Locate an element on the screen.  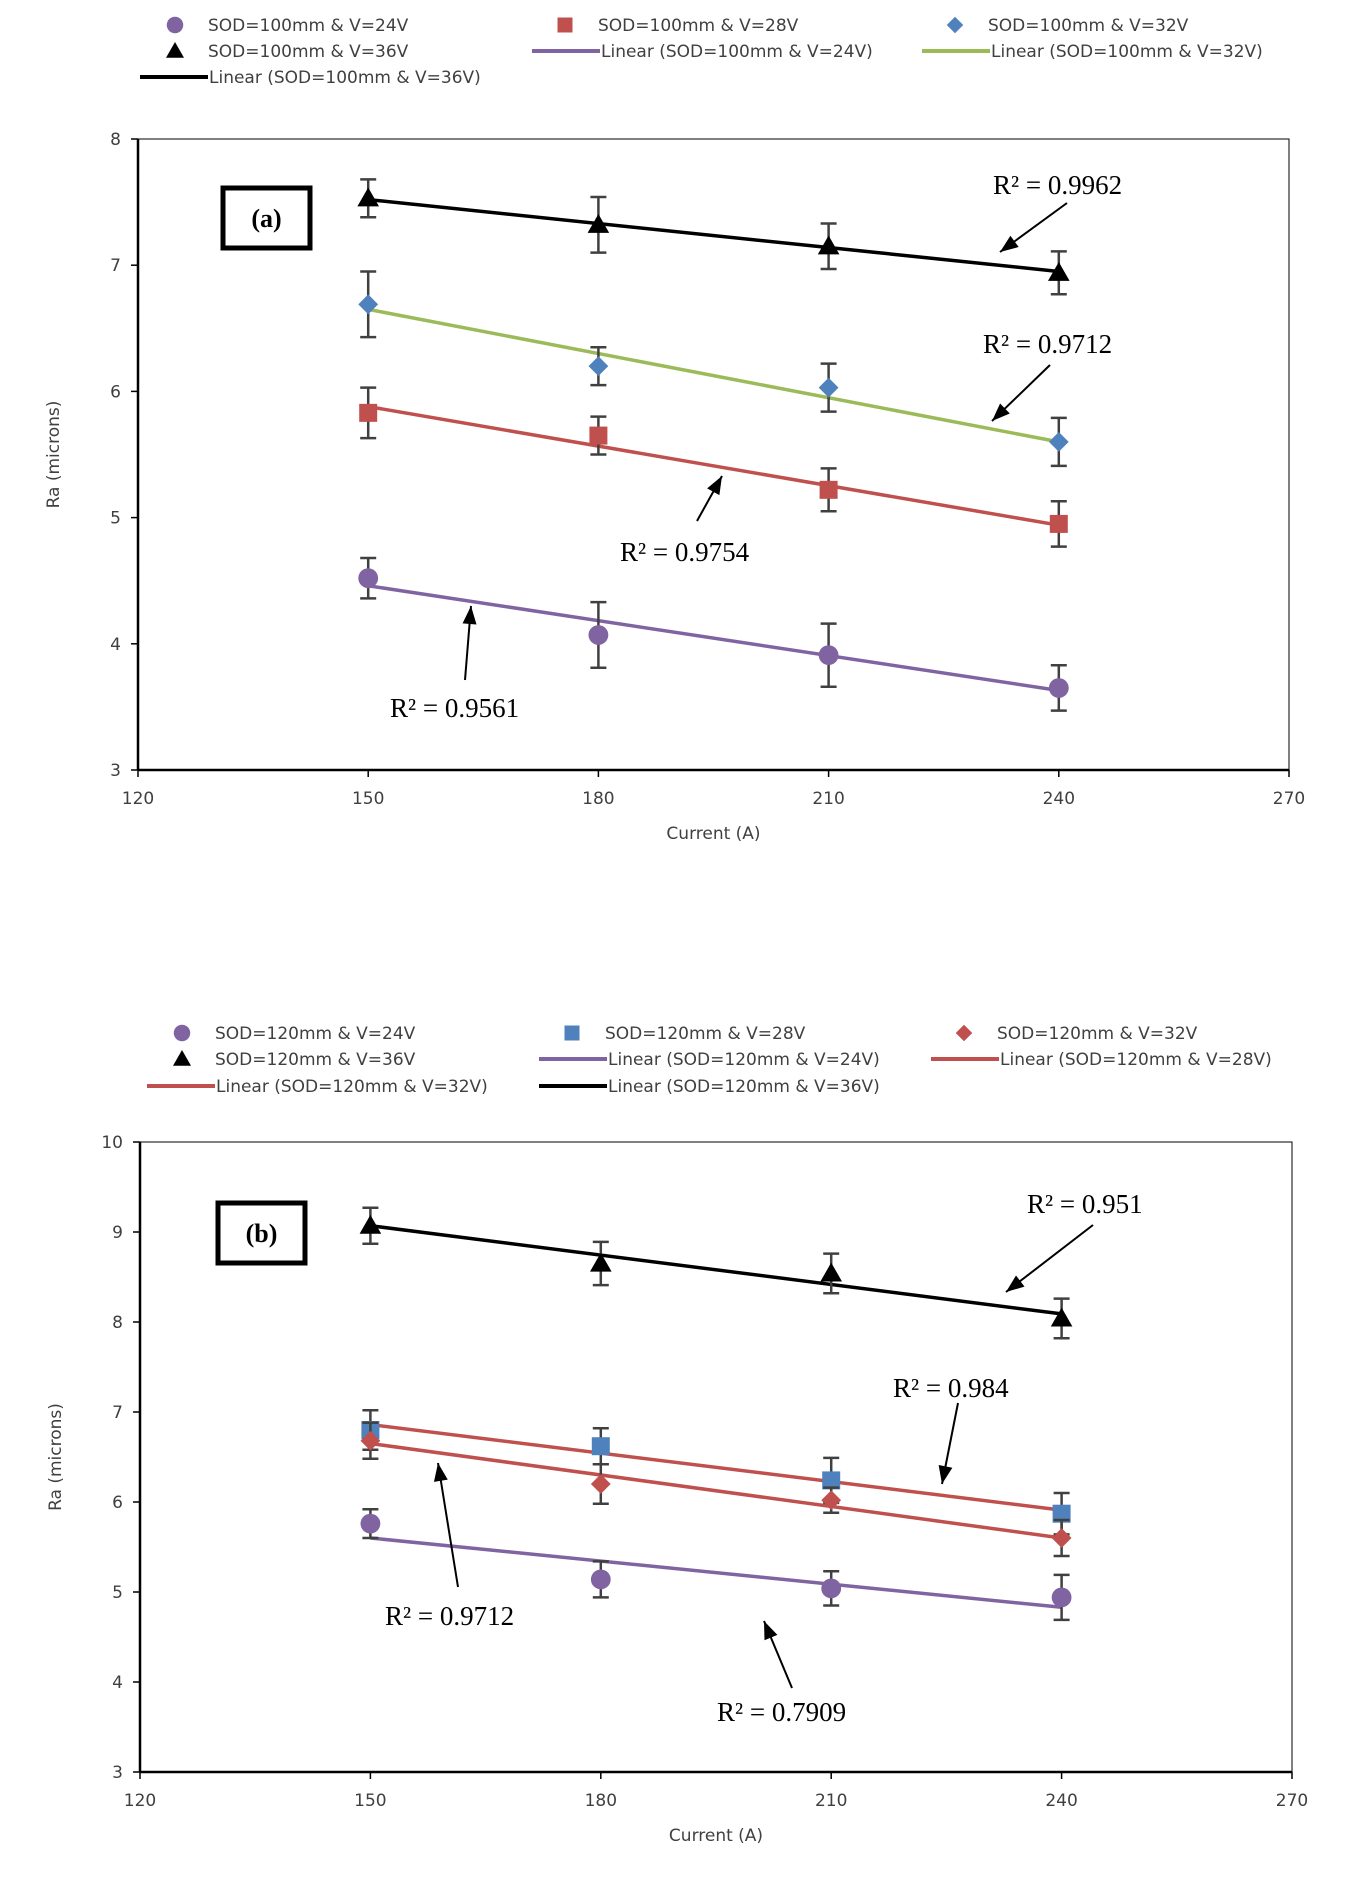
legend-label: SOD=100mm & V=28V is located at coordinates (698, 26).